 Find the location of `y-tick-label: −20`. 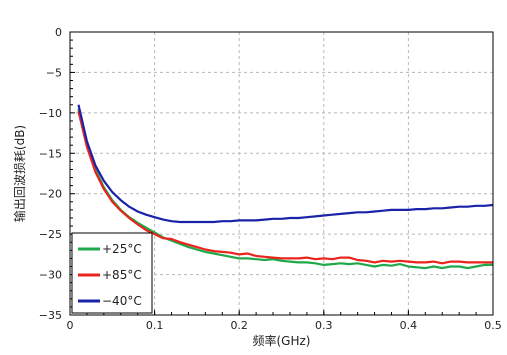

y-tick-label: −20 is located at coordinates (50, 194).